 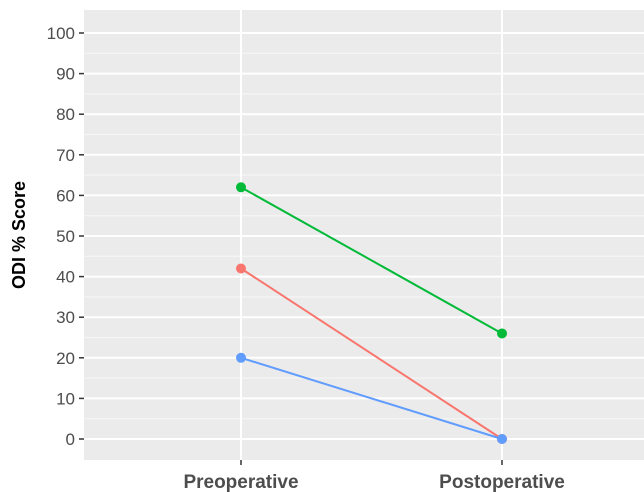 What do you see at coordinates (65, 114) in the screenshot?
I see `y-tick-label: 80` at bounding box center [65, 114].